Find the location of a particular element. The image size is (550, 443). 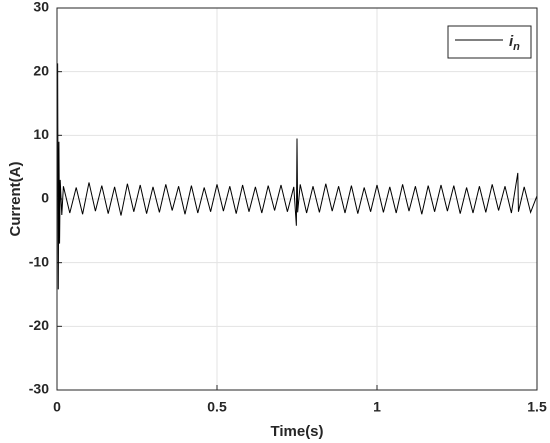

x-axis-label: Time(s) is located at coordinates (296, 431).